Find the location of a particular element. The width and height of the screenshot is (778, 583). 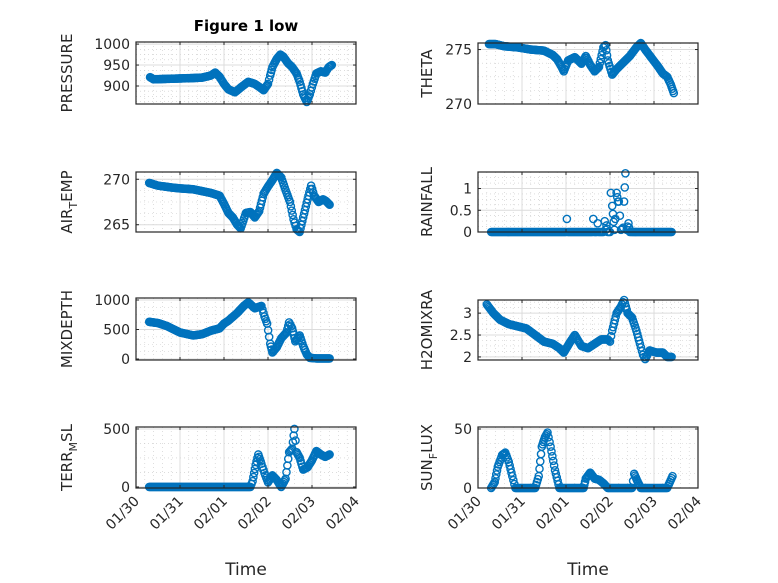

y-tick-label: 950 is located at coordinates (116, 66).